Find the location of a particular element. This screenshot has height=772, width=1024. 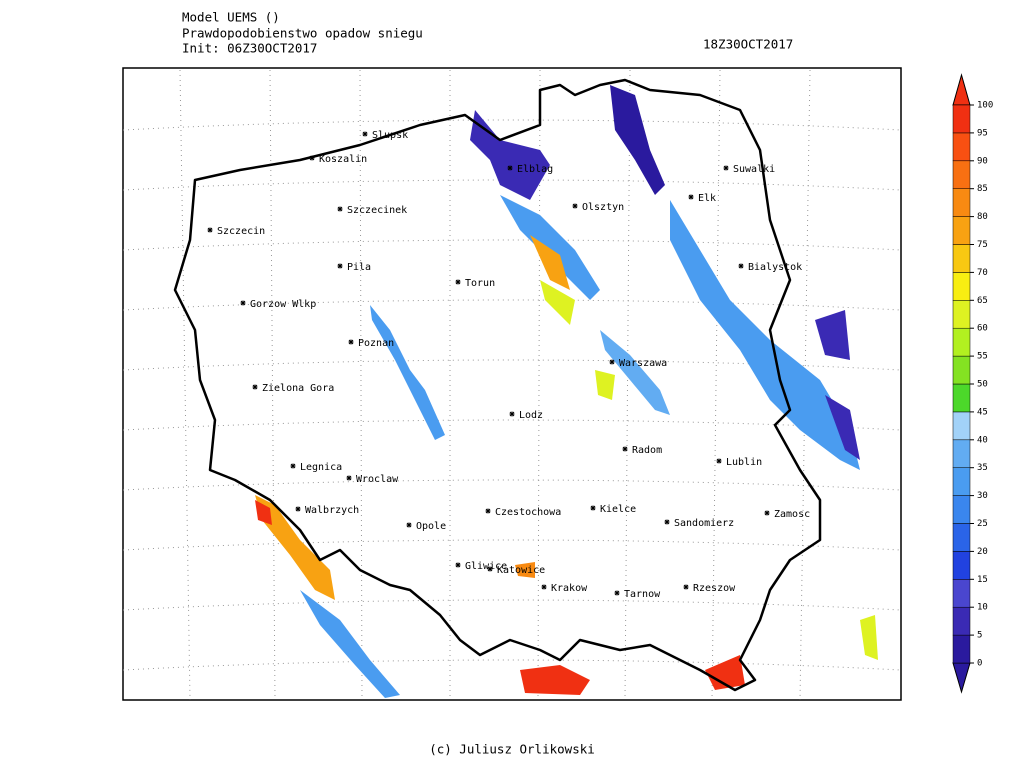

city-label: Lublin is located at coordinates (744, 462).